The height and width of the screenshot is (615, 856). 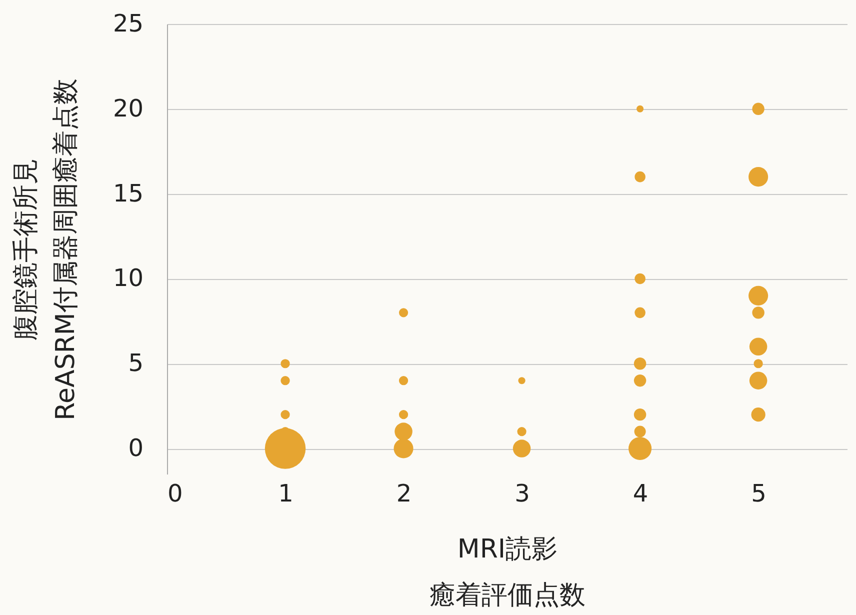 I want to click on y-tick-label: 10, so click(x=128, y=278).